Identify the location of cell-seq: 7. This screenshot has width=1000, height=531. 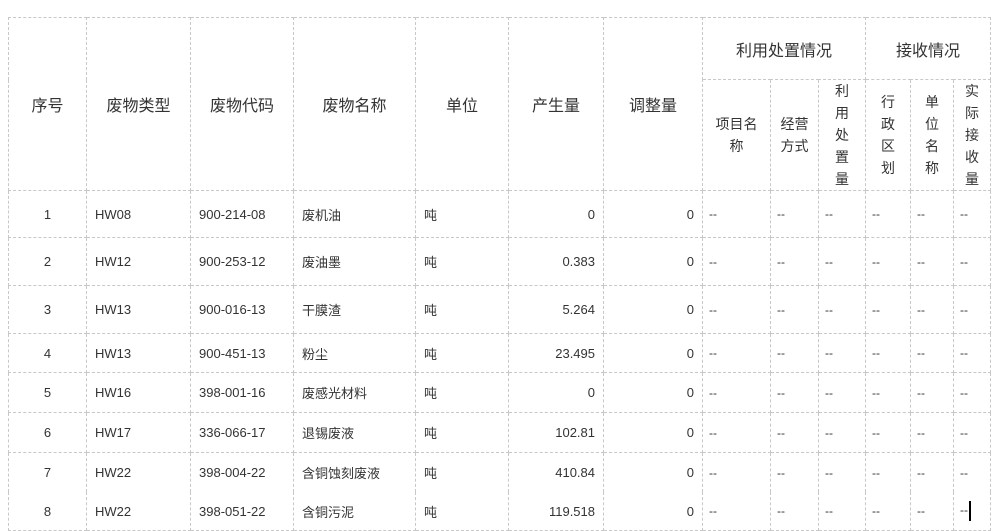
(47, 472).